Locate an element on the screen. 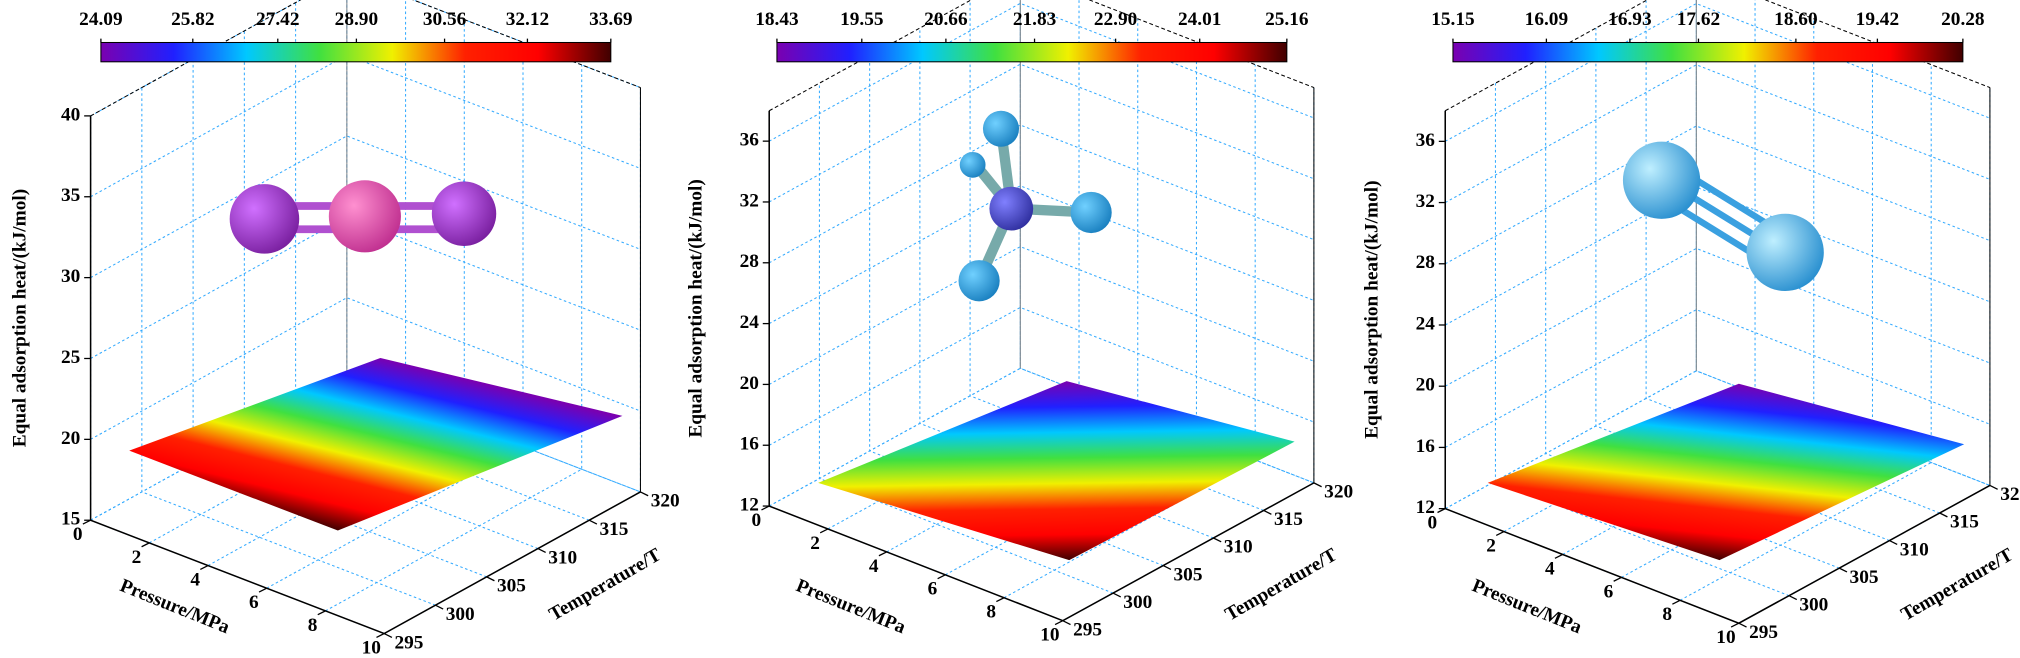  z-tick-label: 40 is located at coordinates (70, 114).